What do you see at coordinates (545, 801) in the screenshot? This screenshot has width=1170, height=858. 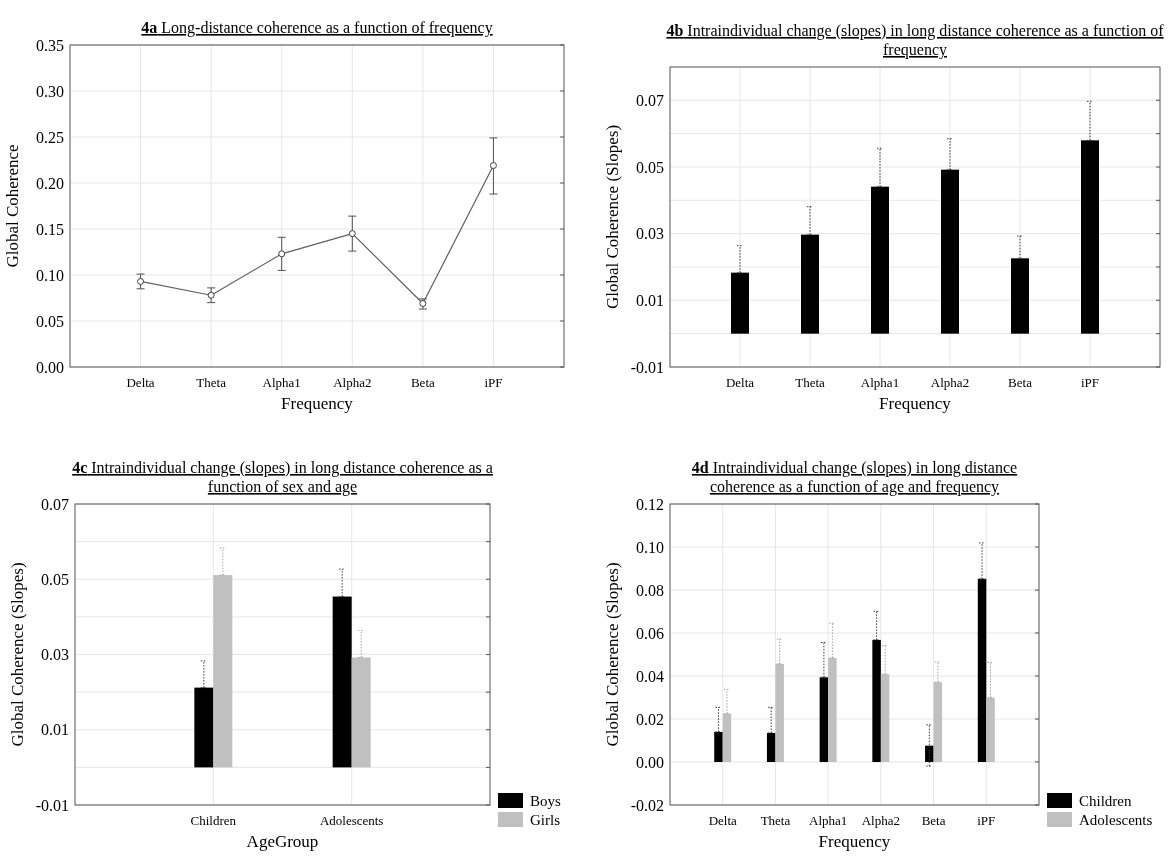 I see `legend-label: Boys` at bounding box center [545, 801].